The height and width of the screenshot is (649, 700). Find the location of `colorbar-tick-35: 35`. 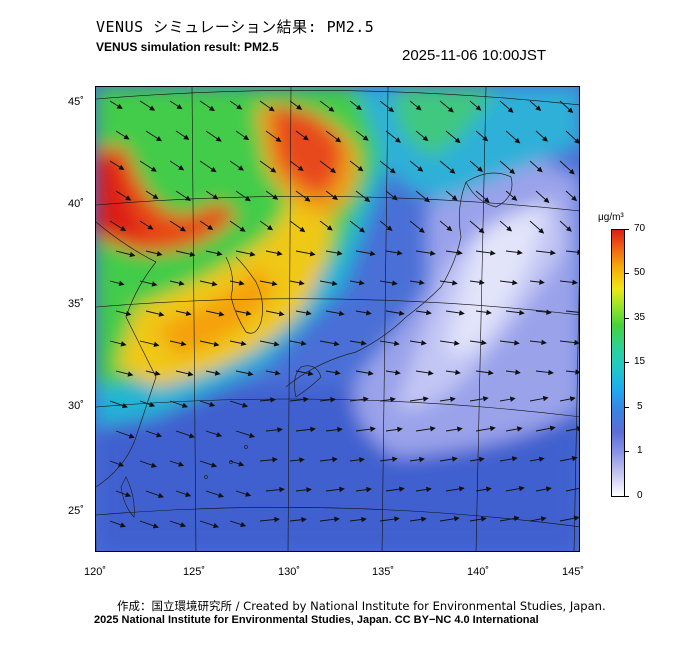

colorbar-tick-35: 35 is located at coordinates (640, 317).